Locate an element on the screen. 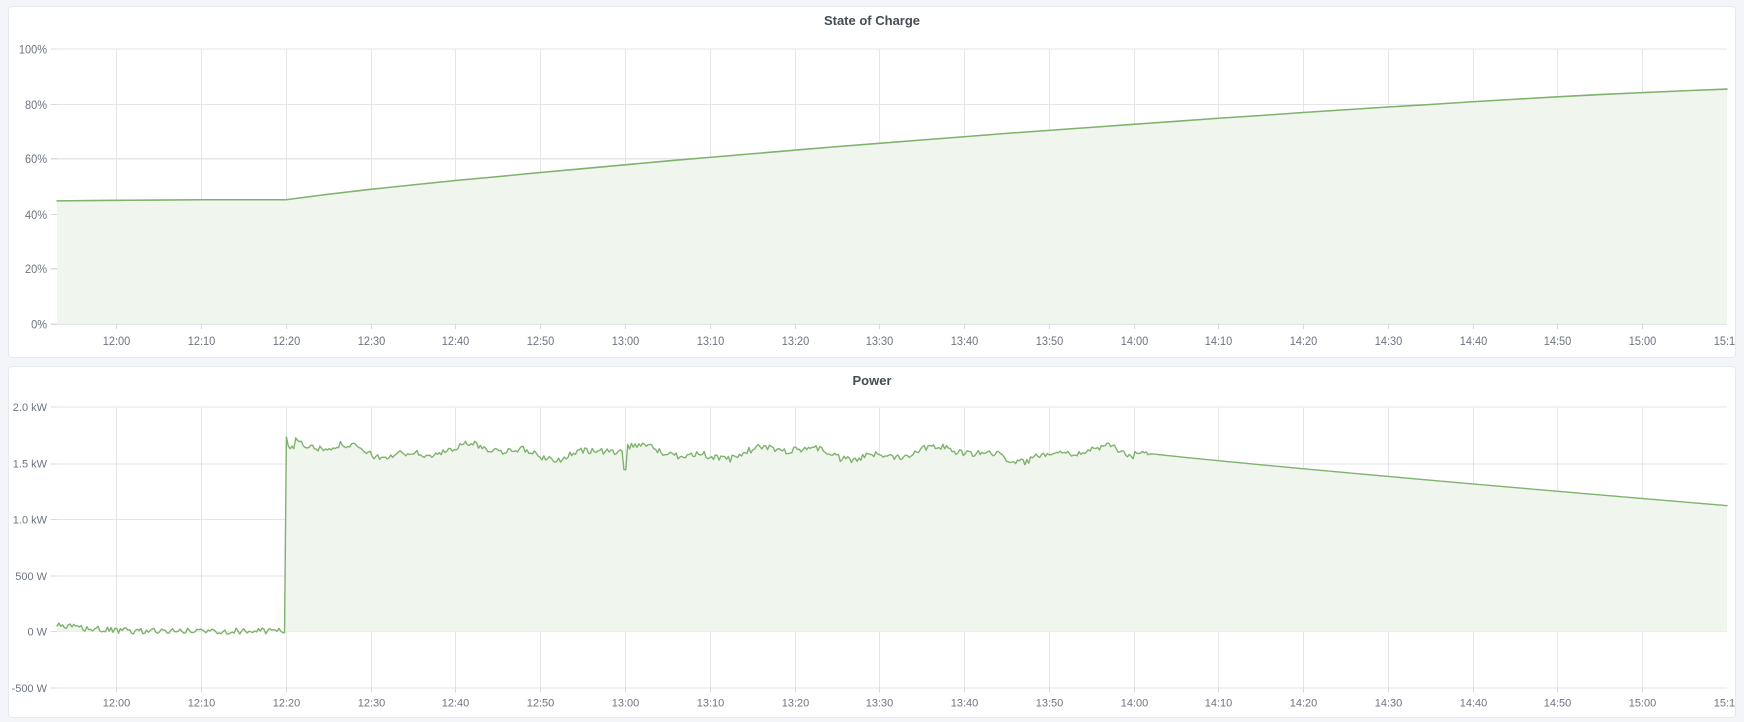 This screenshot has width=1744, height=722. y-axis-tick-label: 60% is located at coordinates (36, 160).